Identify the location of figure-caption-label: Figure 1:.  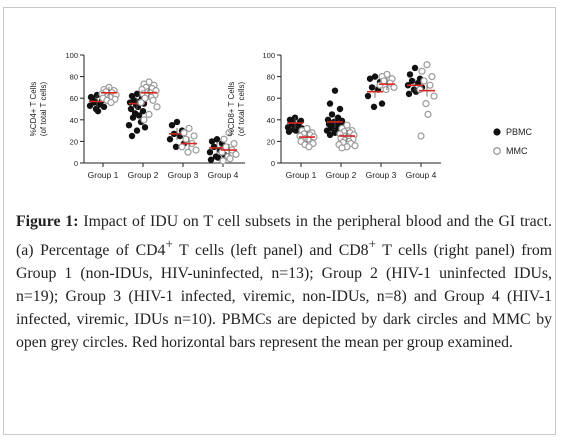
(47, 221).